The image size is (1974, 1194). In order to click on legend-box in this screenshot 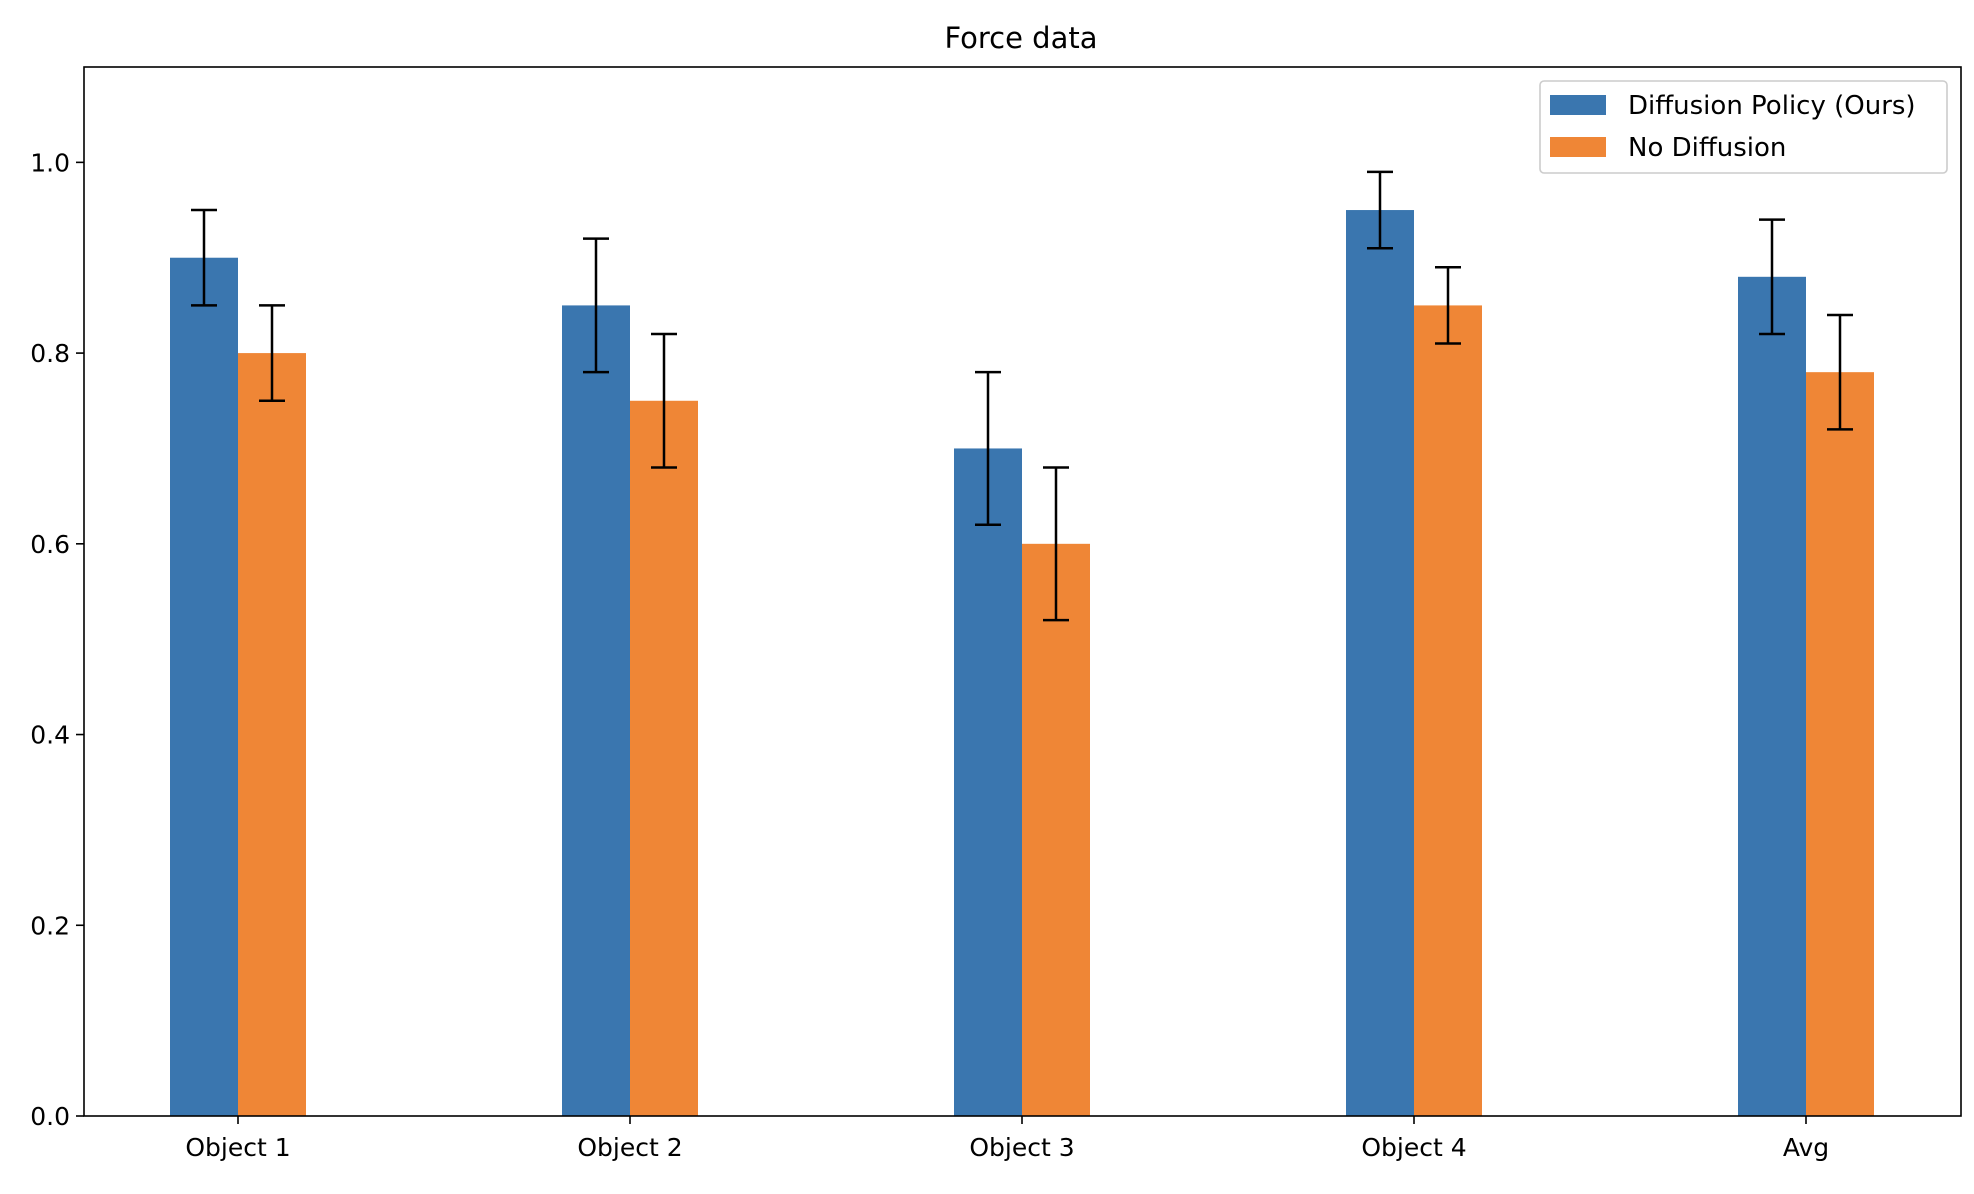, I will do `click(1743, 127)`.